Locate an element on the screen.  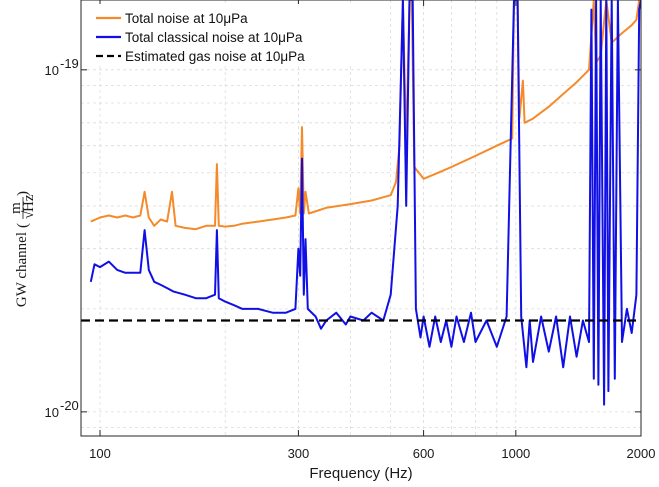
y-axis-unit-close-paren: ) is located at coordinates (23, 193).